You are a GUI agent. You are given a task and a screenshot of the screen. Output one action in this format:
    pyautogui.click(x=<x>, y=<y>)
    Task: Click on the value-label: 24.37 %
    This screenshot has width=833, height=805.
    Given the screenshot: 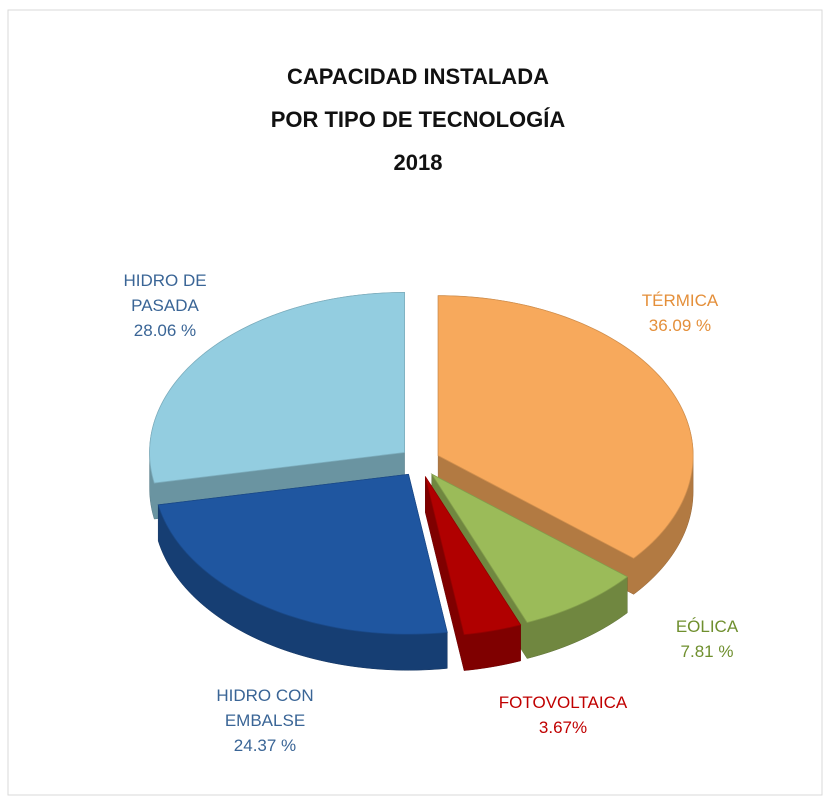 What is the action you would take?
    pyautogui.click(x=265, y=745)
    